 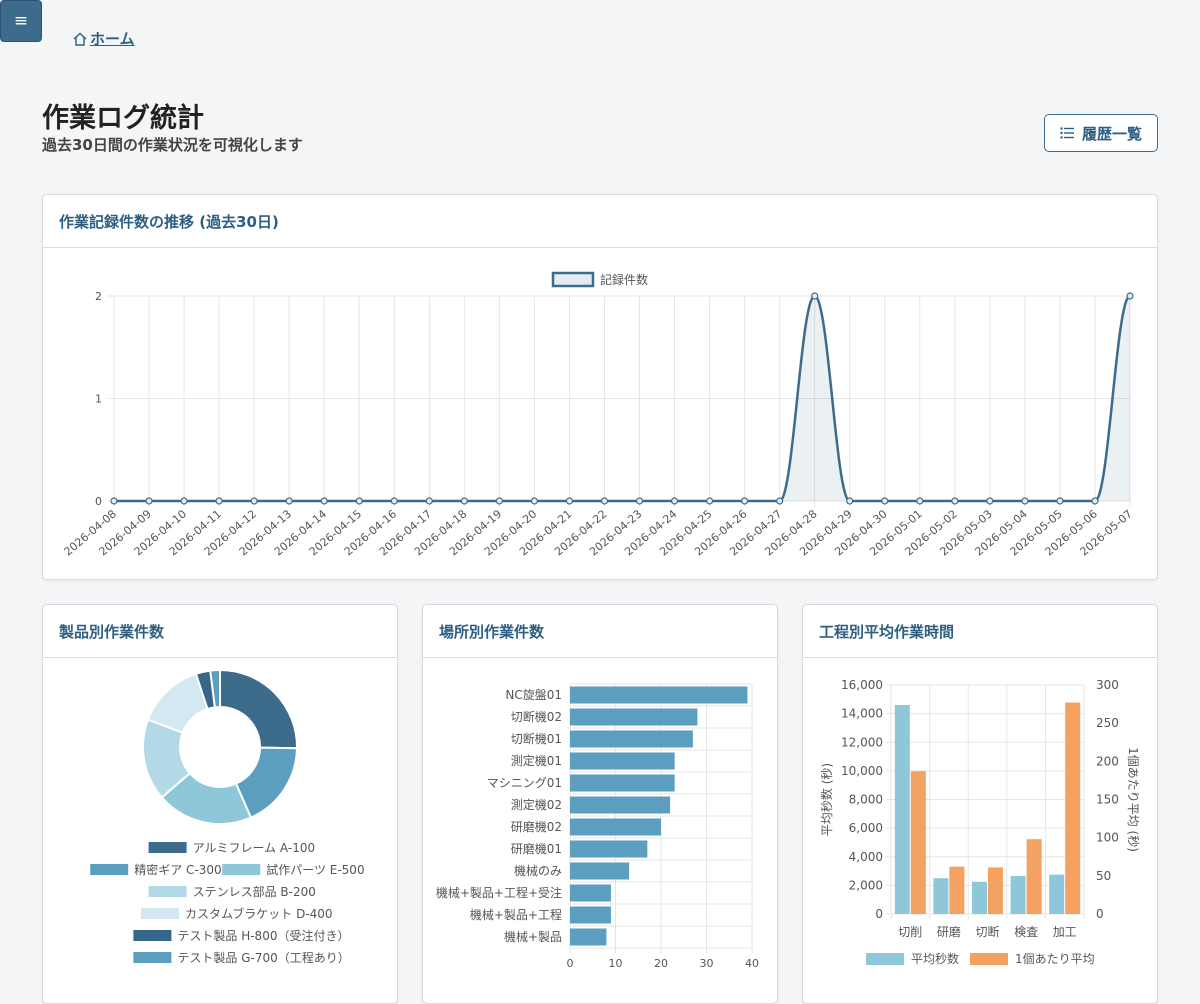 What do you see at coordinates (259, 913) in the screenshot?
I see `legend-label: カスタムブラケット D-400` at bounding box center [259, 913].